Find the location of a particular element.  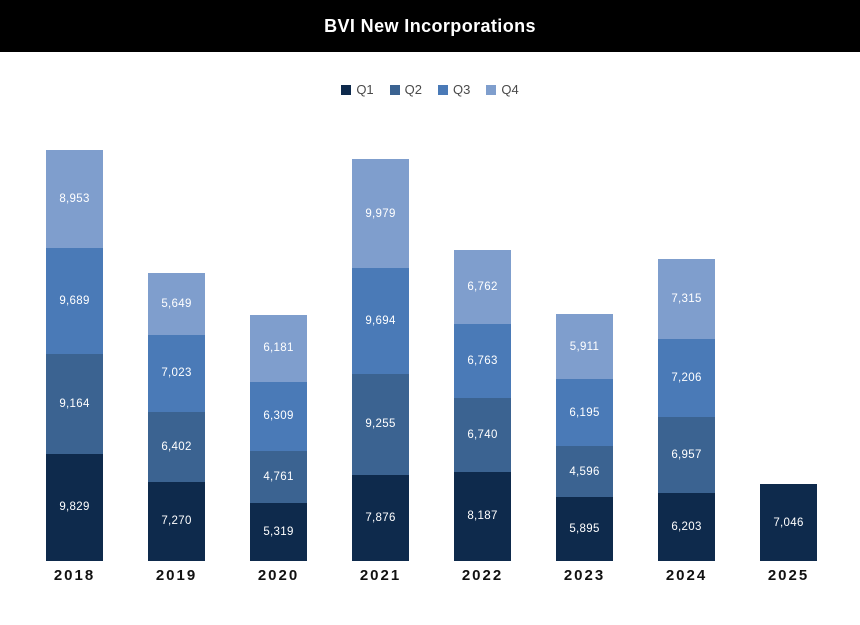

legend-item-q3: Q3 is located at coordinates (454, 89).